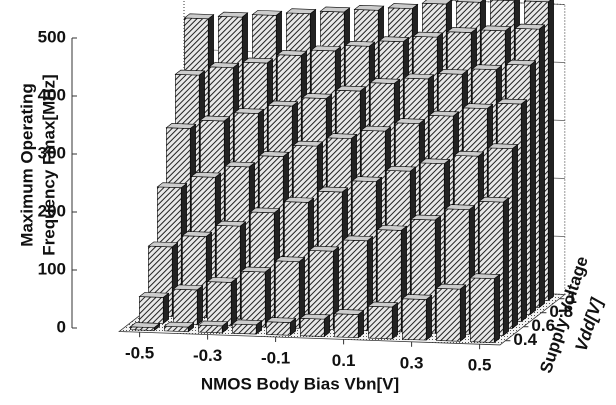 The image size is (616, 405). Describe the element at coordinates (571, 297) in the screenshot. I see `z-tick-label: 1` at that location.